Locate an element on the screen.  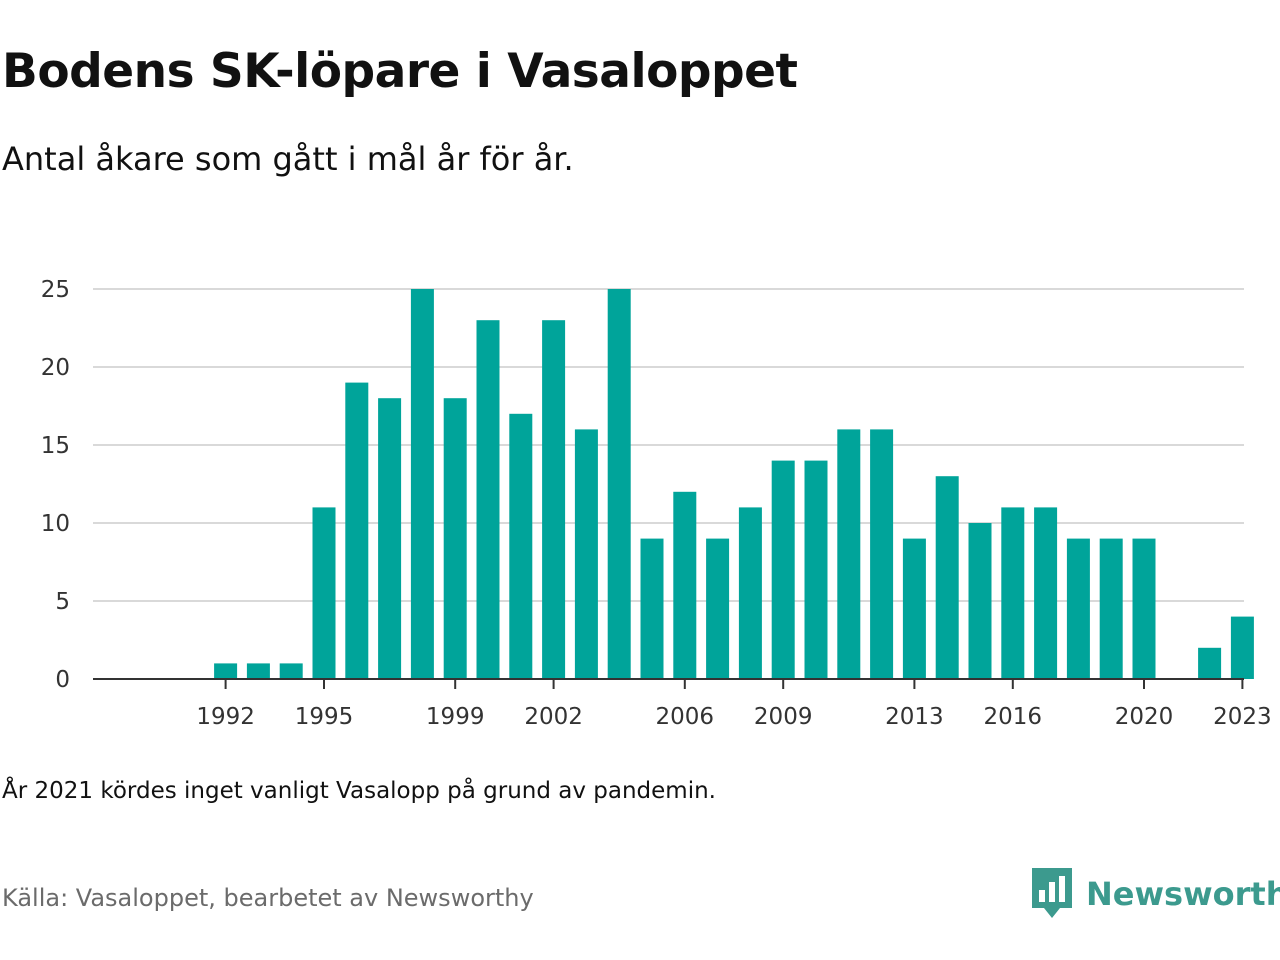
bar-2011 is located at coordinates (849, 554).